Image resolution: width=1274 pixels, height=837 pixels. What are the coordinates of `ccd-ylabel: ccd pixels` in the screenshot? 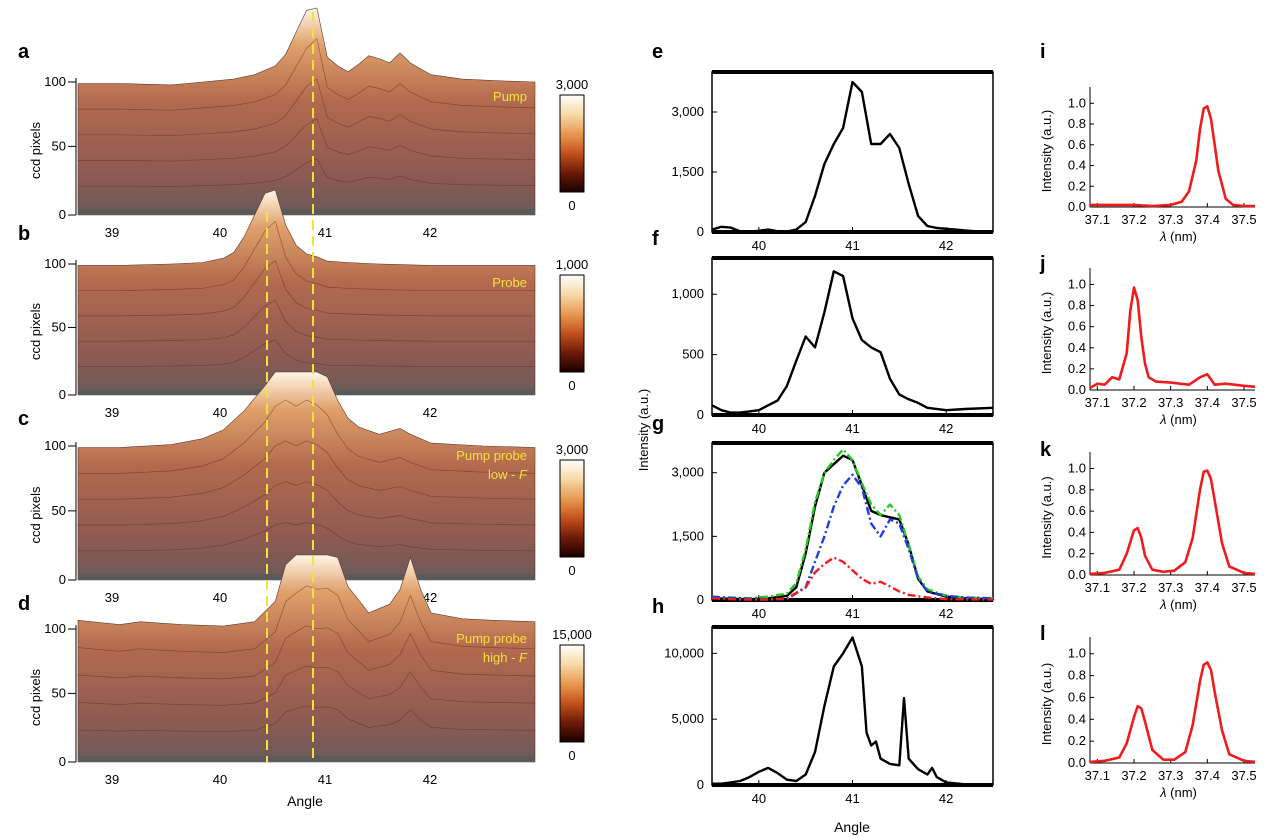 It's located at (35, 150).